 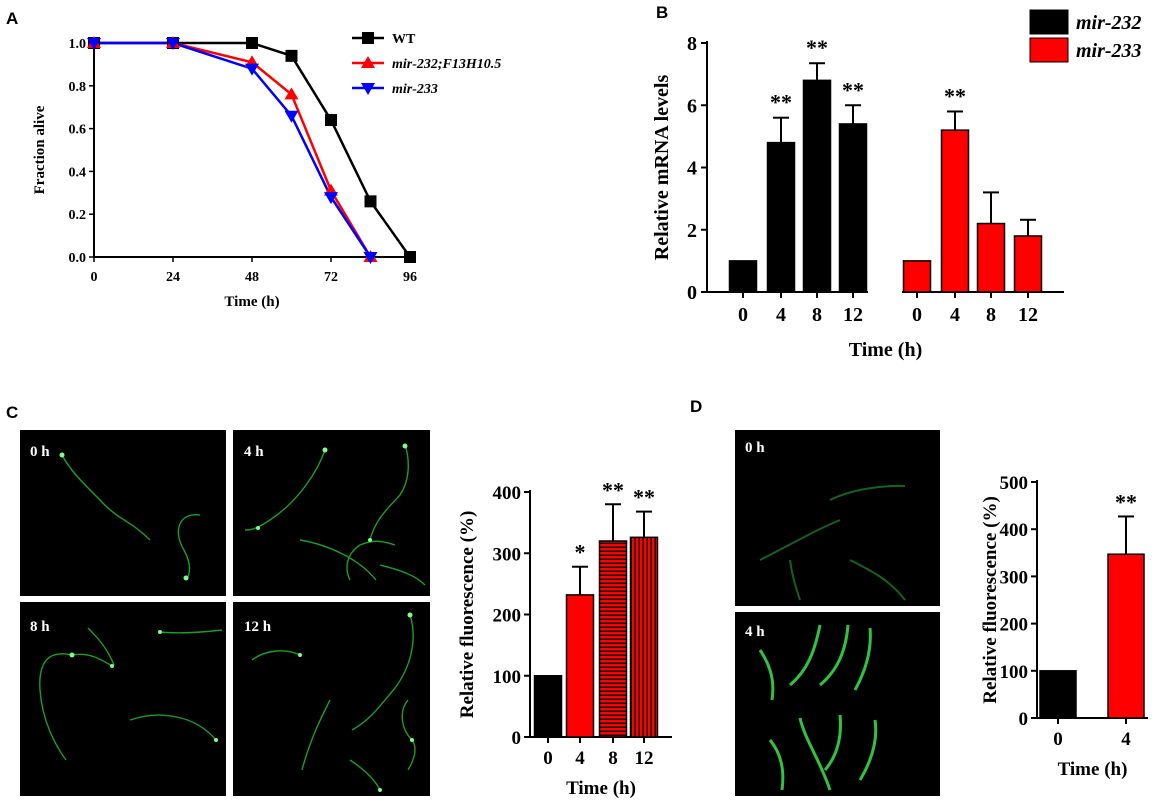 What do you see at coordinates (1014, 483) in the screenshot?
I see `d-ytick-label: 500` at bounding box center [1014, 483].